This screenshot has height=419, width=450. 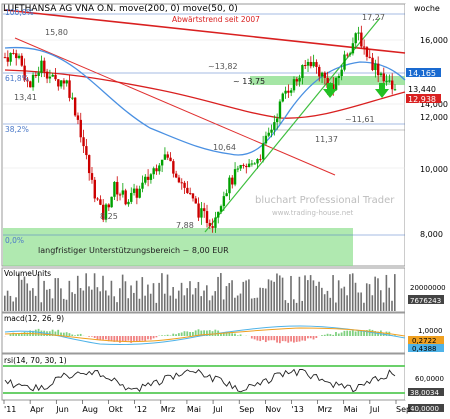 I want to click on price-label-1727: 17,27, so click(x=373, y=17).